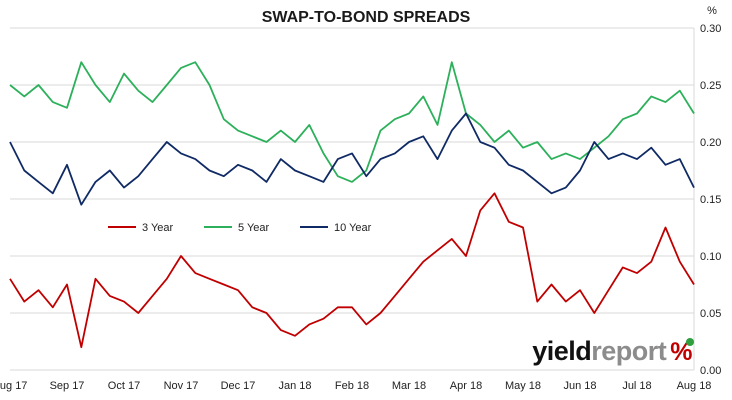  Describe the element at coordinates (466, 386) in the screenshot. I see `x-tick-label: Apr 18` at that location.